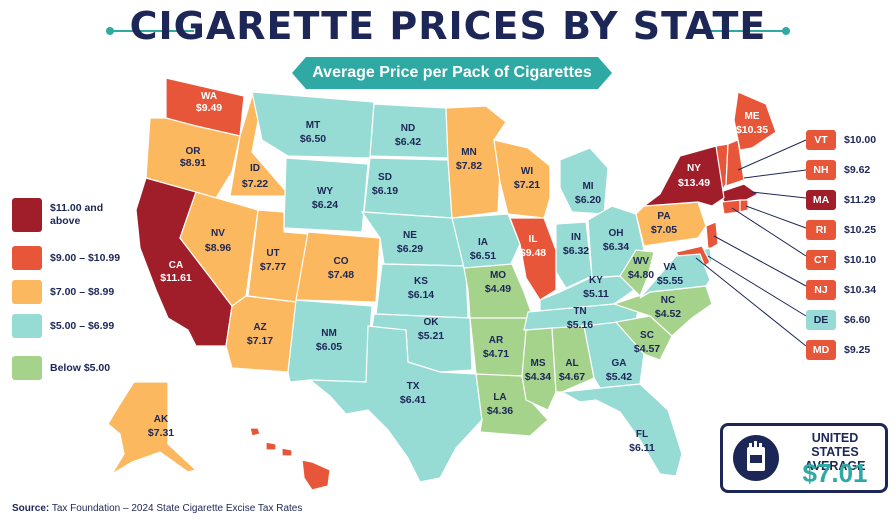  What do you see at coordinates (821, 260) in the screenshot?
I see `callout-abbr: CT` at bounding box center [821, 260].